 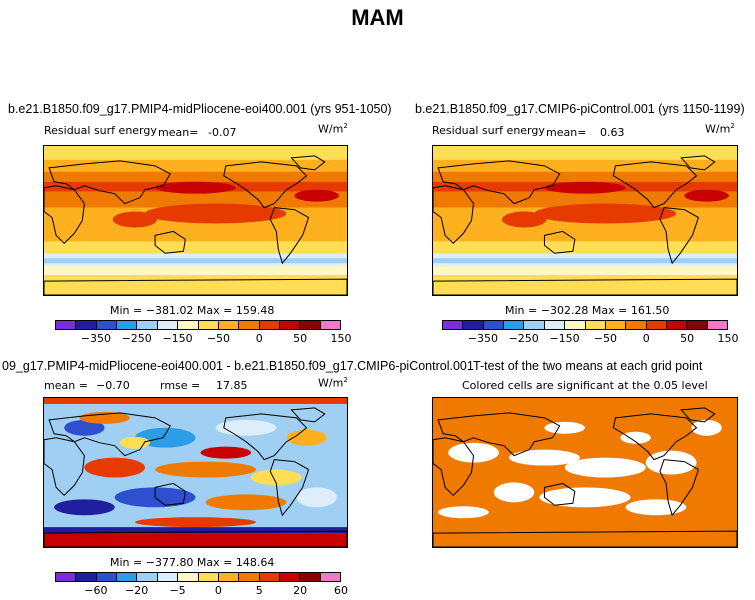 What do you see at coordinates (720, 129) in the screenshot?
I see `panel2-units: W/m2` at bounding box center [720, 129].